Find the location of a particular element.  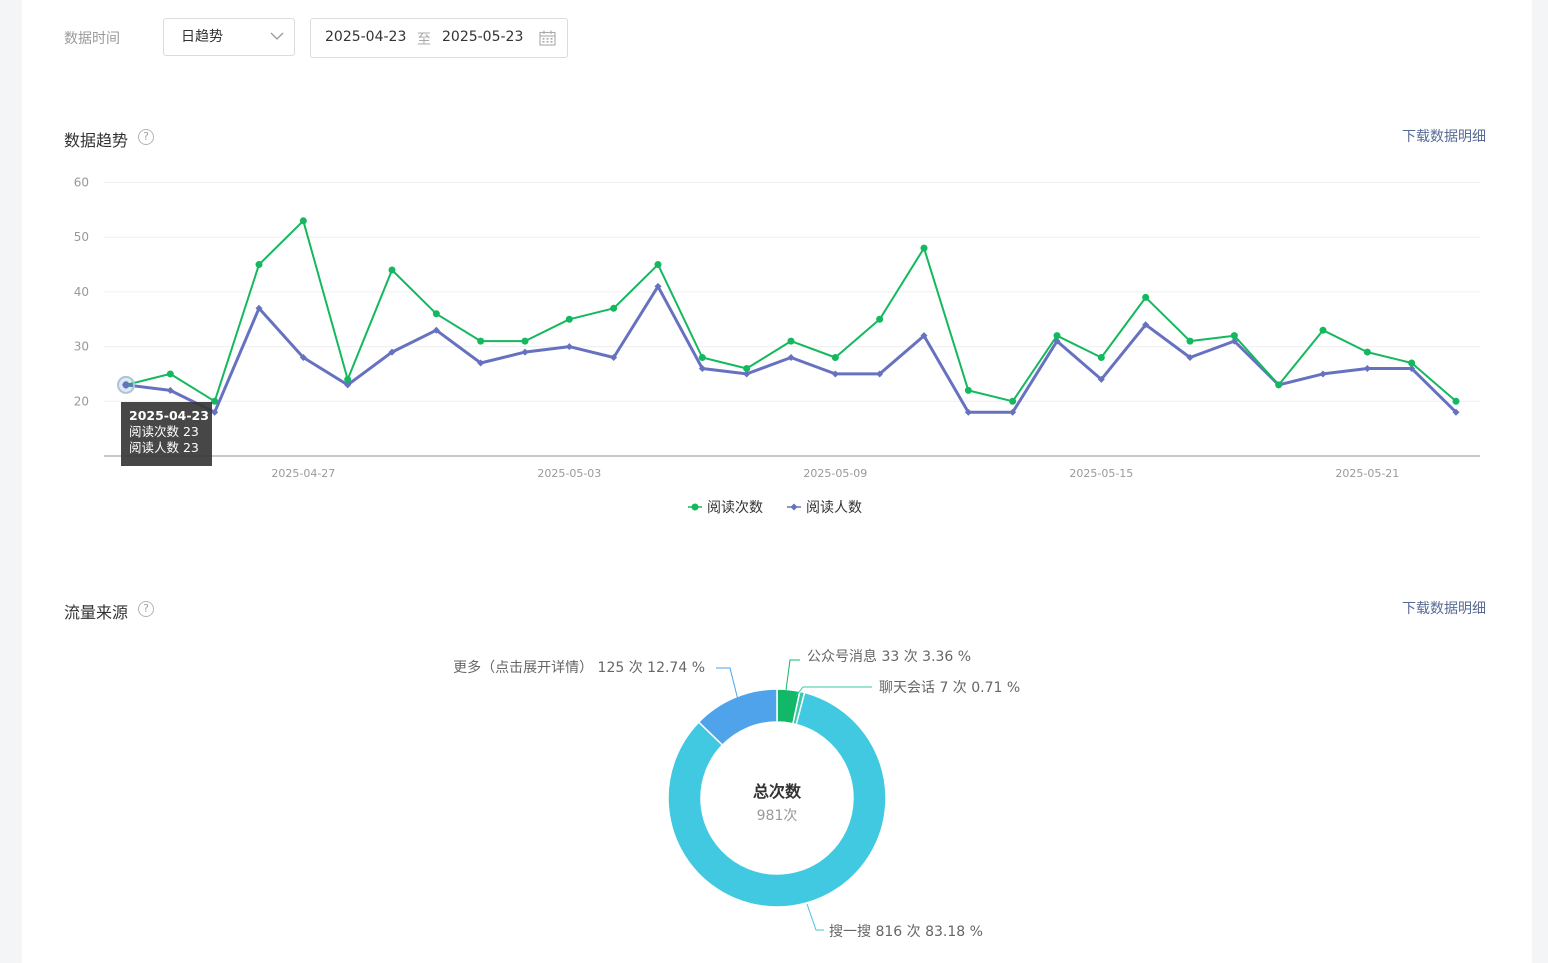

y-tick-label: 30 is located at coordinates (81, 347).